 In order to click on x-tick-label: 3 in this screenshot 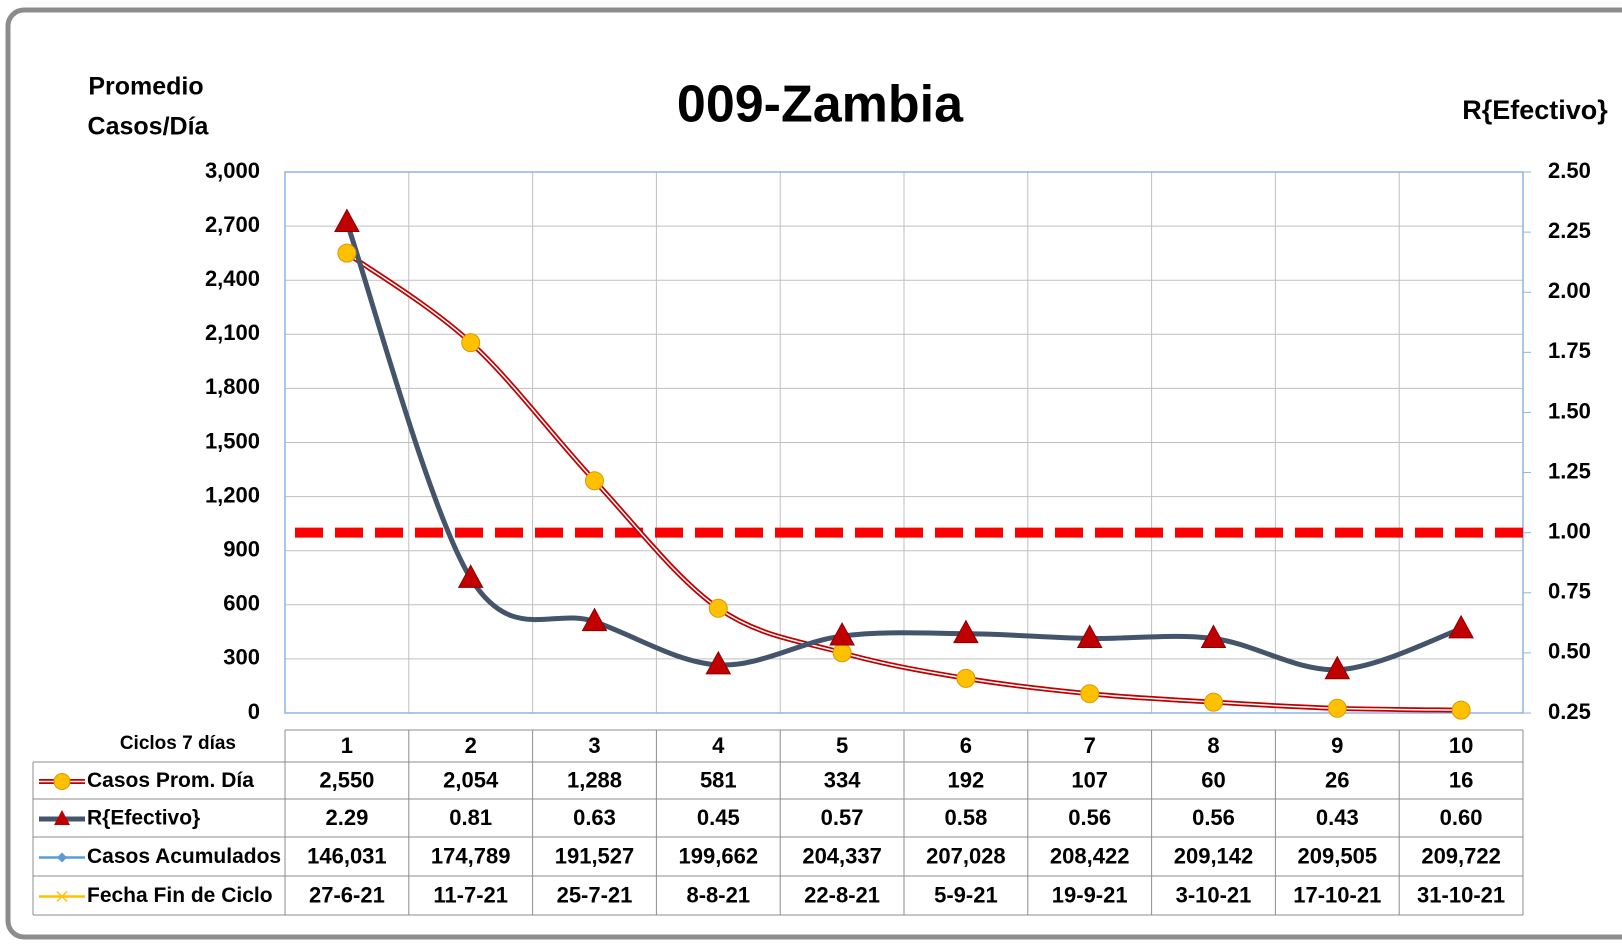, I will do `click(594, 745)`.